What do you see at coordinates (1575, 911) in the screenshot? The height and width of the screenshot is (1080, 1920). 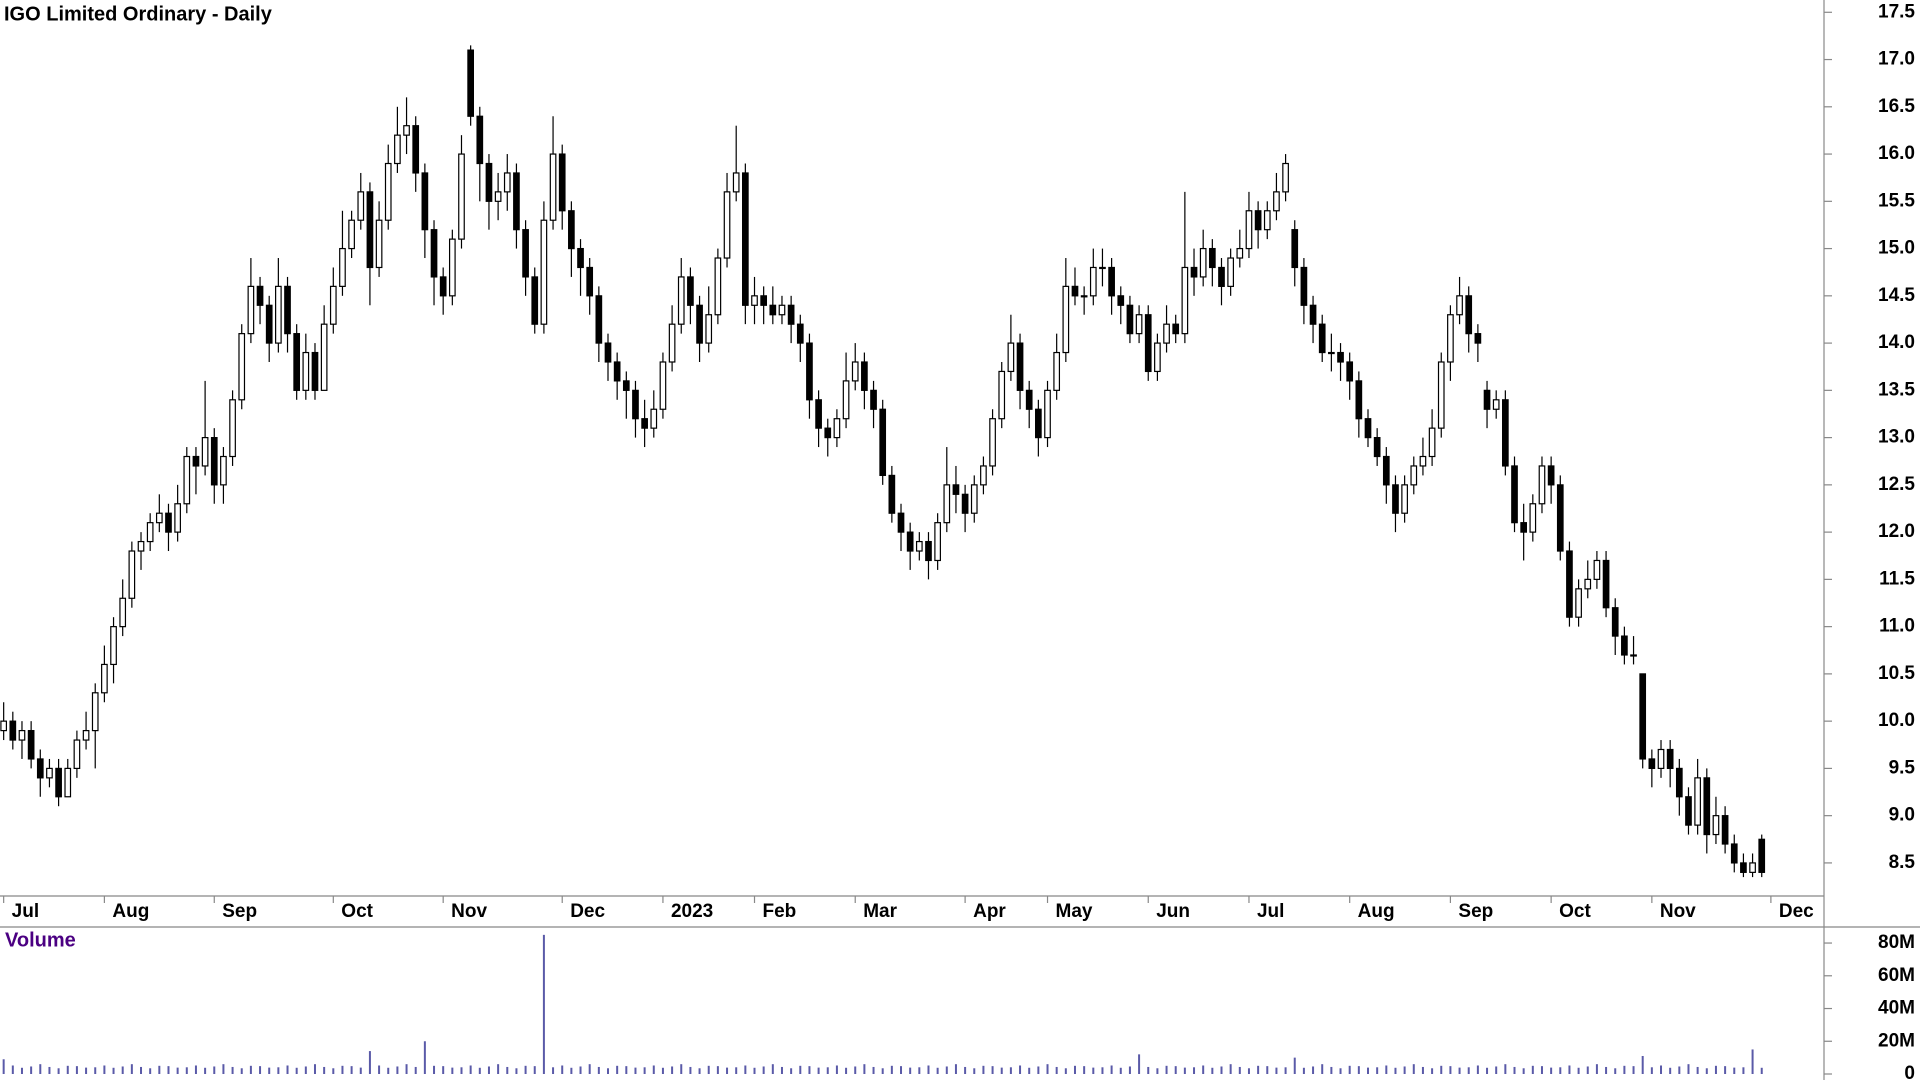 I see `x-tick-label: Oct` at bounding box center [1575, 911].